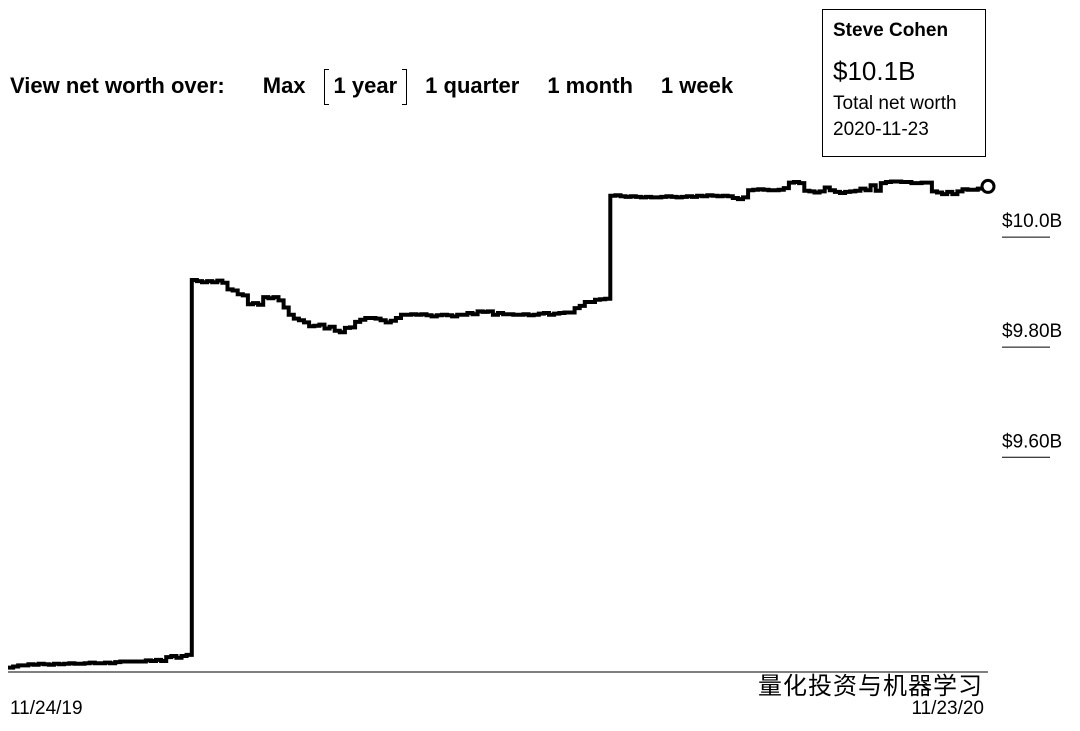 Image resolution: width=1080 pixels, height=731 pixels. What do you see at coordinates (881, 129) in the screenshot?
I see `tooltip-date: 2020-11-23` at bounding box center [881, 129].